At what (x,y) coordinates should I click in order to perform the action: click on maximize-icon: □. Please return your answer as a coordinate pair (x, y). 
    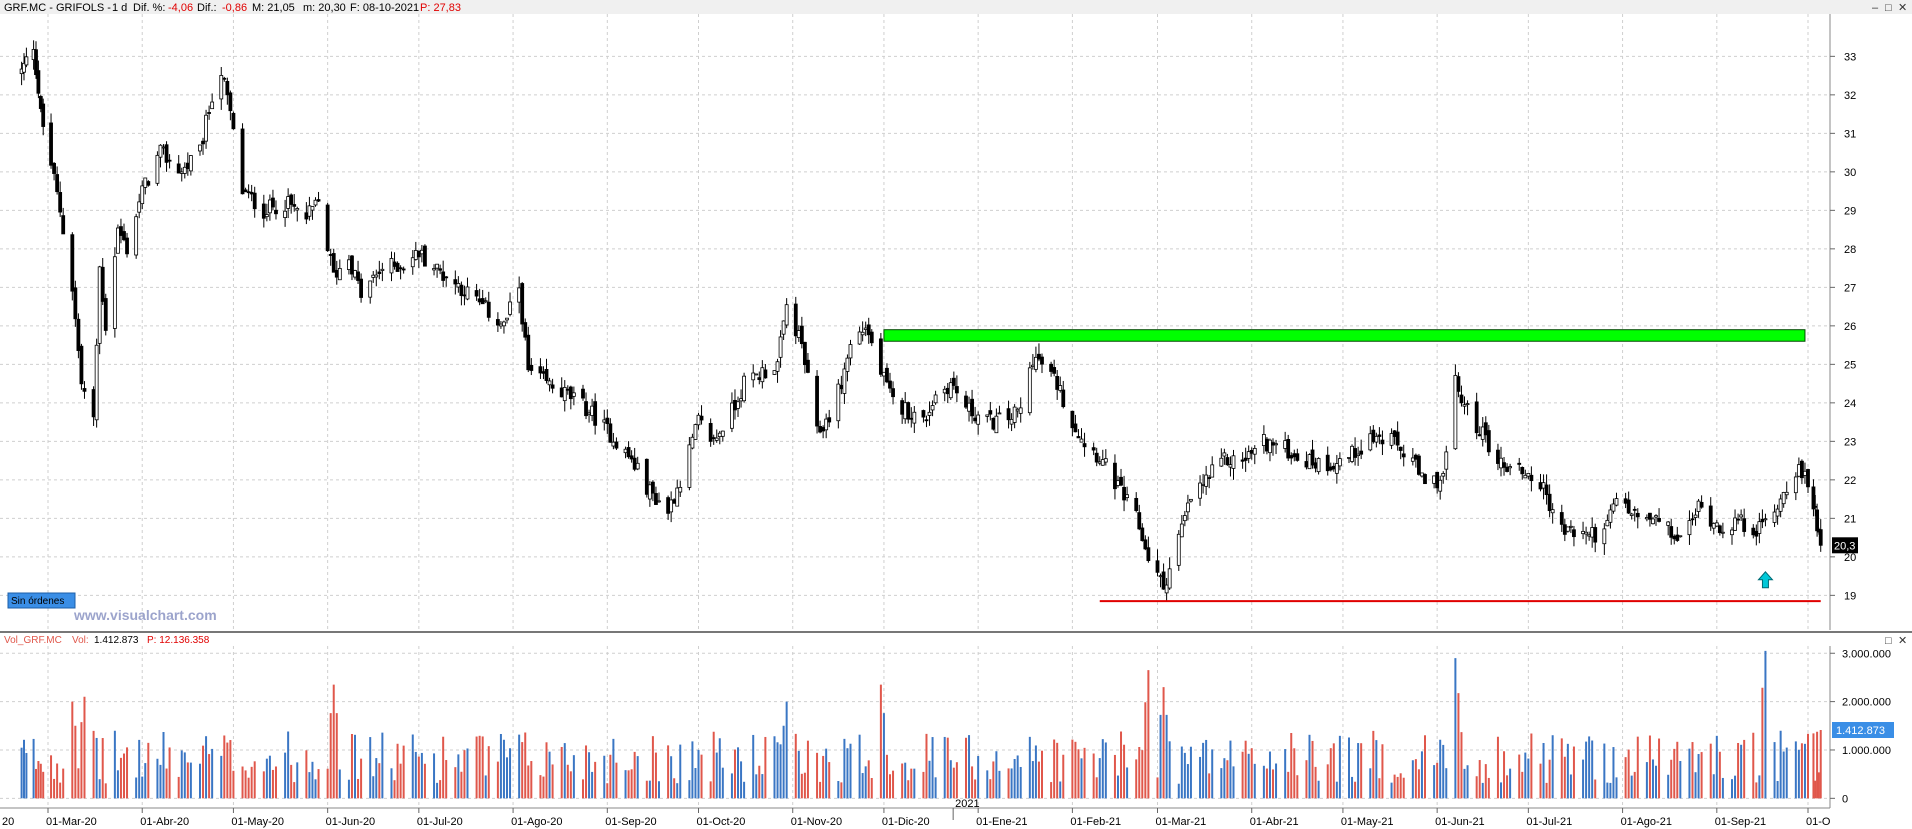
    Looking at the image, I should click on (1888, 8).